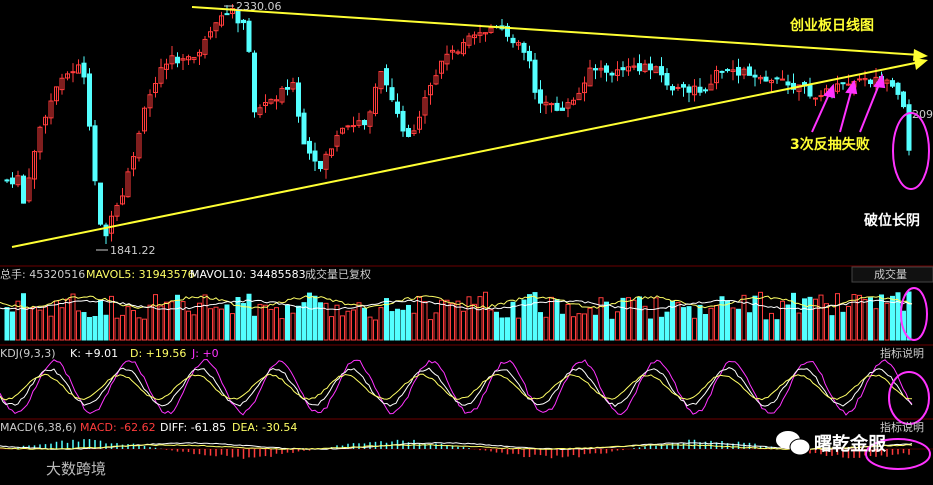  What do you see at coordinates (831, 25) in the screenshot?
I see `chart-title: 创业板日线图` at bounding box center [831, 25].